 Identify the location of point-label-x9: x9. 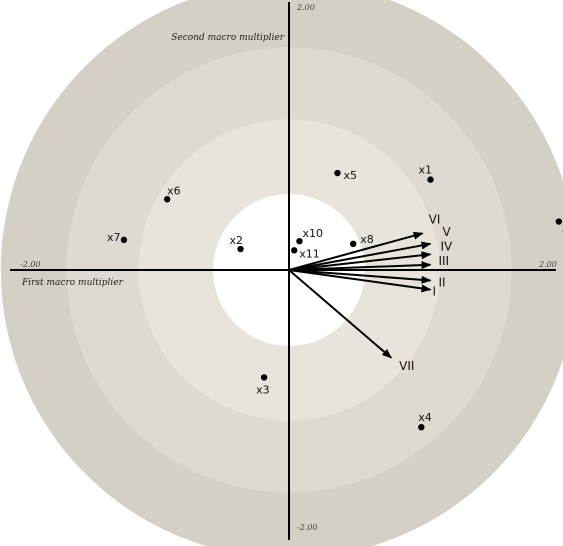
(562, 228).